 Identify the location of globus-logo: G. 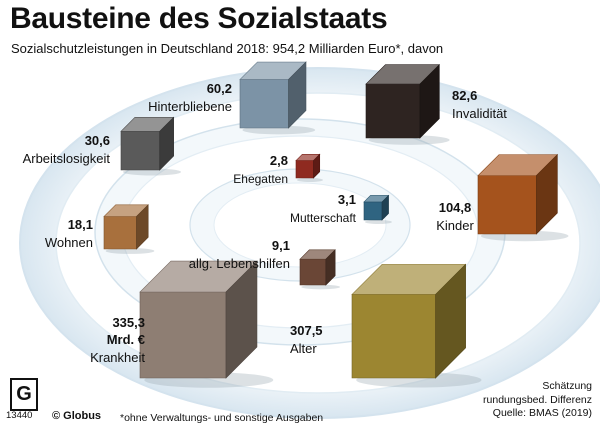
(24, 394).